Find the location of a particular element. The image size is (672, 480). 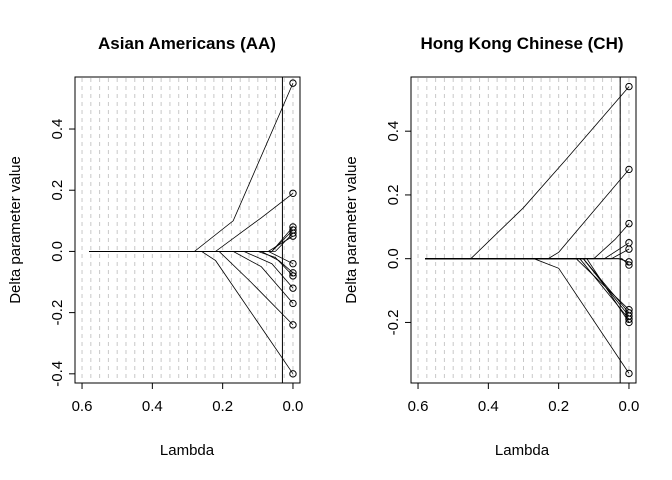

chart-title: Asian Americans (AA) is located at coordinates (187, 43).